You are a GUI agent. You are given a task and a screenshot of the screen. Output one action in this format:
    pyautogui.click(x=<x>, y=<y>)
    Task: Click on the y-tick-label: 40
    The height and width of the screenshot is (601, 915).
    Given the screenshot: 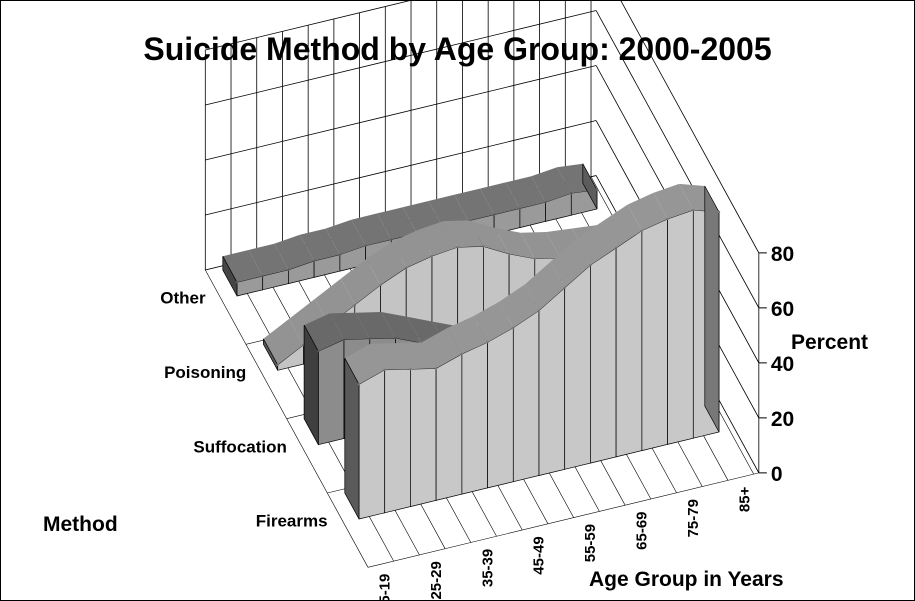 What is the action you would take?
    pyautogui.click(x=782, y=364)
    